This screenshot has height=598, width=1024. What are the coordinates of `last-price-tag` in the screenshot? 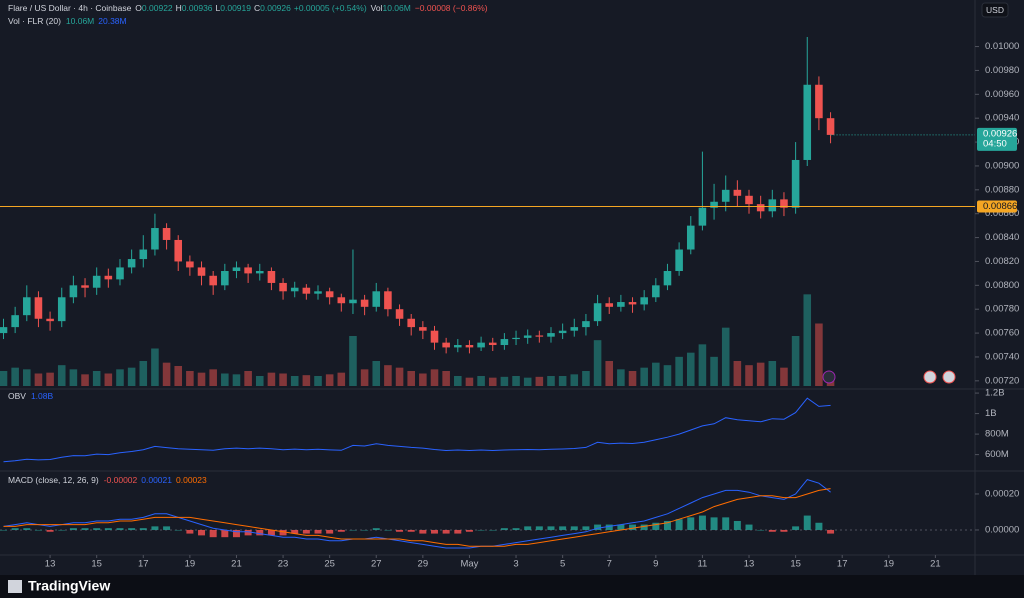 It's located at (997, 139).